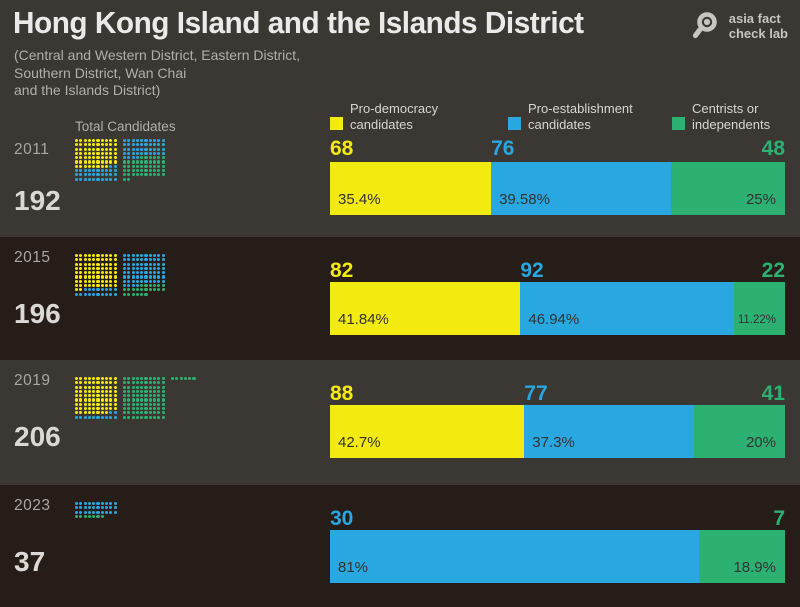  Describe the element at coordinates (120, 160) in the screenshot. I see `waffle-chart-2011` at that location.